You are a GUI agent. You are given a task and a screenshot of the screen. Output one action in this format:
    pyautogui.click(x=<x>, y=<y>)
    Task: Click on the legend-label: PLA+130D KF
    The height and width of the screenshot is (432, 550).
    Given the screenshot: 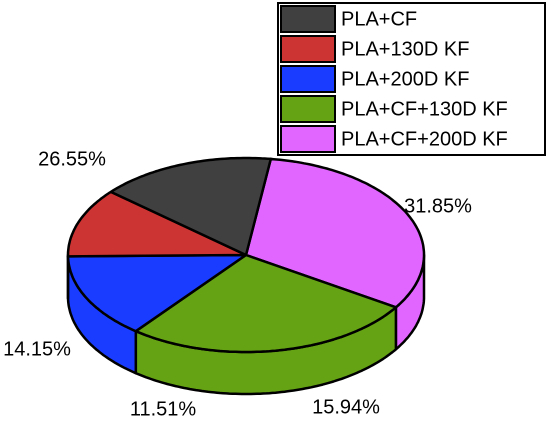 What is the action you would take?
    pyautogui.click(x=405, y=49)
    